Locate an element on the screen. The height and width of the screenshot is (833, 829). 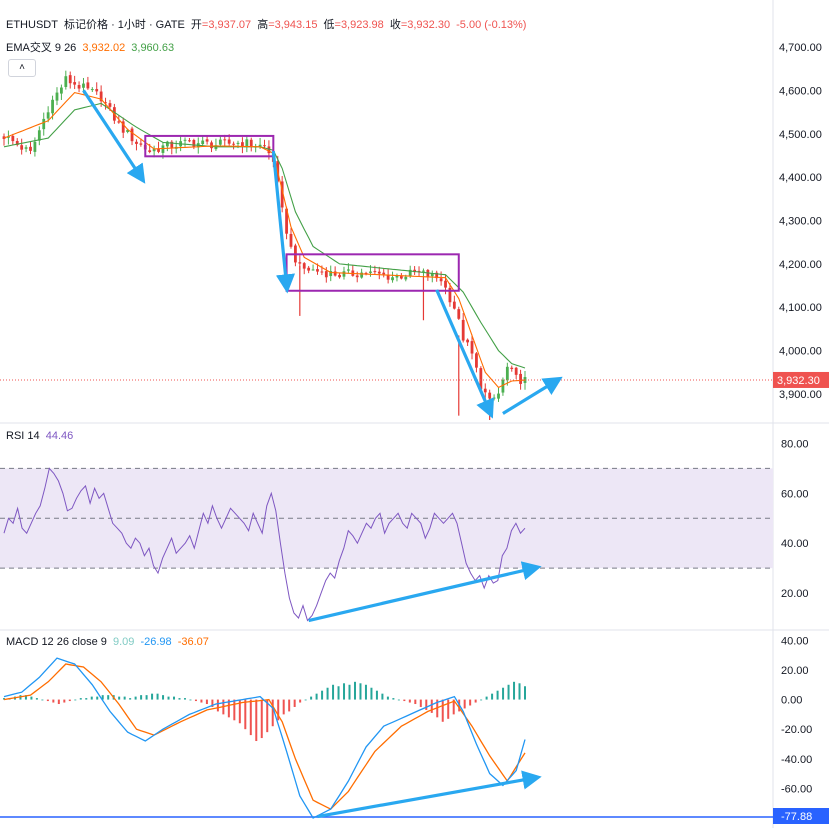
macd-signal-value: -36.07 is located at coordinates (193, 642).